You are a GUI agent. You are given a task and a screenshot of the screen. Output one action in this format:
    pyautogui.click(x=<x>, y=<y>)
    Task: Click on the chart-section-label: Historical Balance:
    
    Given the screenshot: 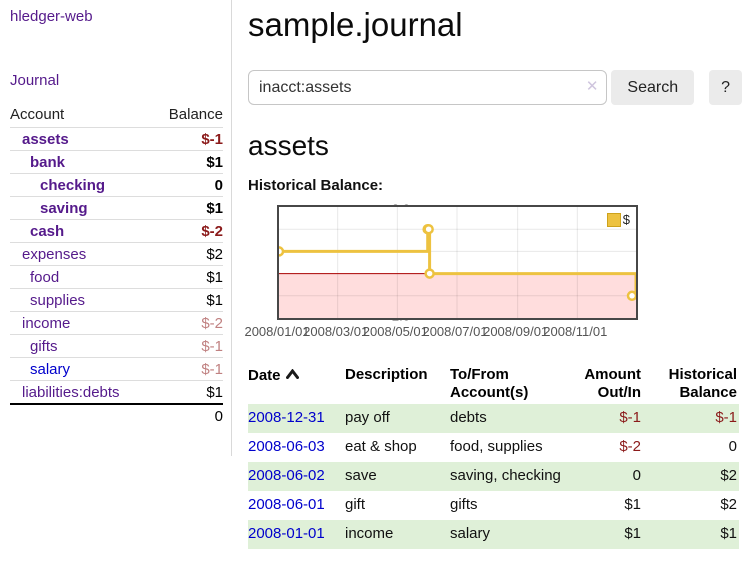 What is the action you would take?
    pyautogui.click(x=316, y=185)
    